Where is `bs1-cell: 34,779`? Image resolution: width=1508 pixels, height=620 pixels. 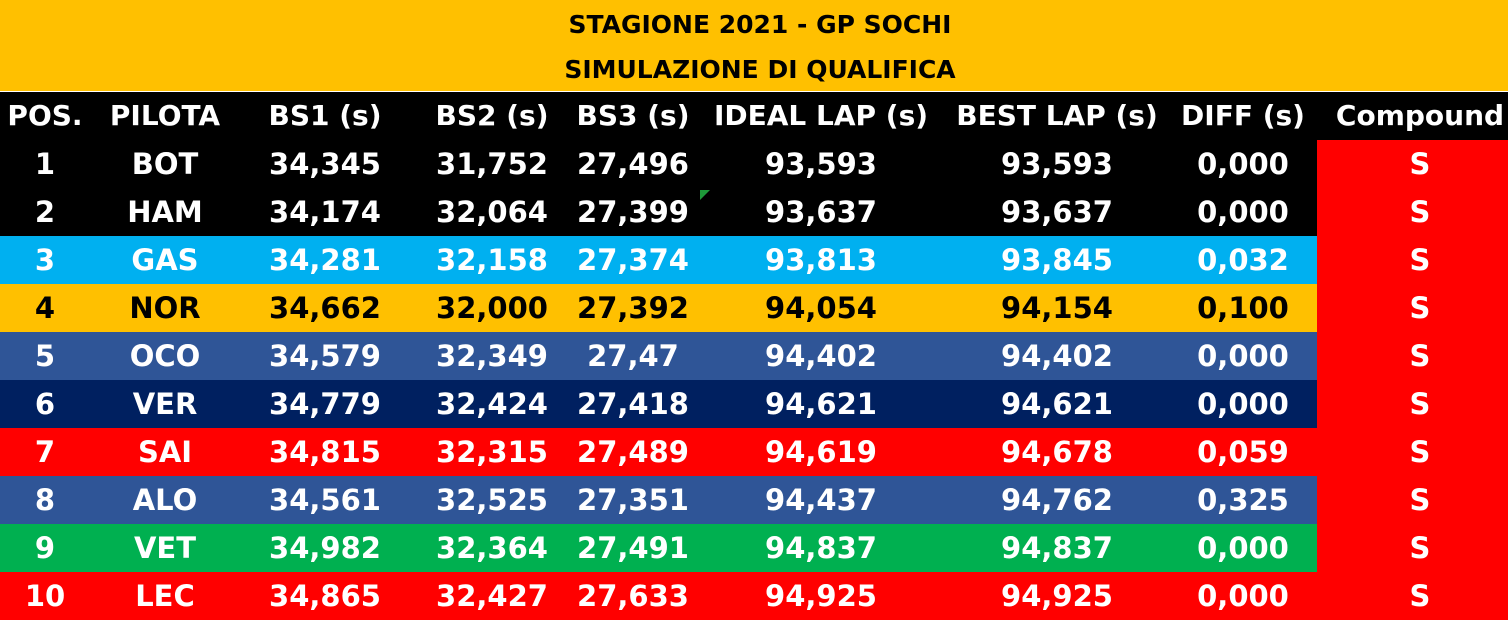 bs1-cell: 34,779 is located at coordinates (325, 404).